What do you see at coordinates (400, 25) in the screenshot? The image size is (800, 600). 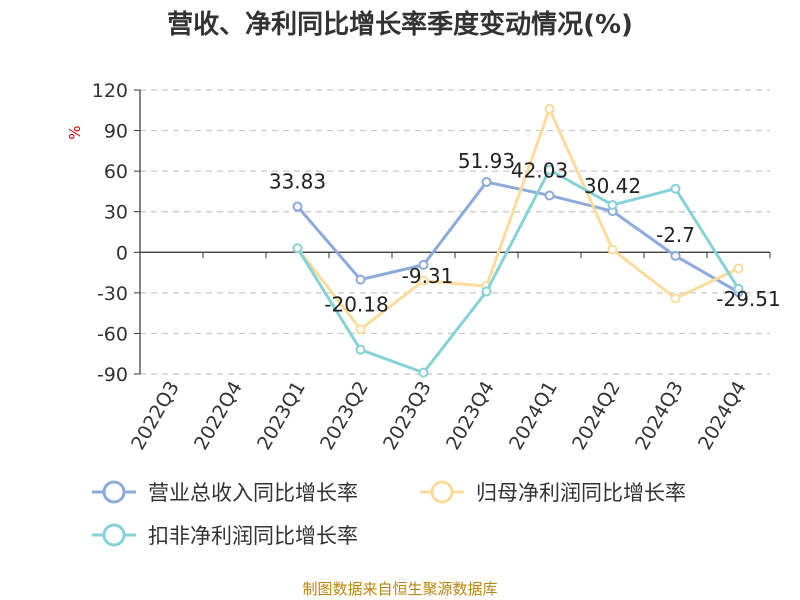 I see `chart-title: 营收、净利同比增长率季度变动情况(%)` at bounding box center [400, 25].